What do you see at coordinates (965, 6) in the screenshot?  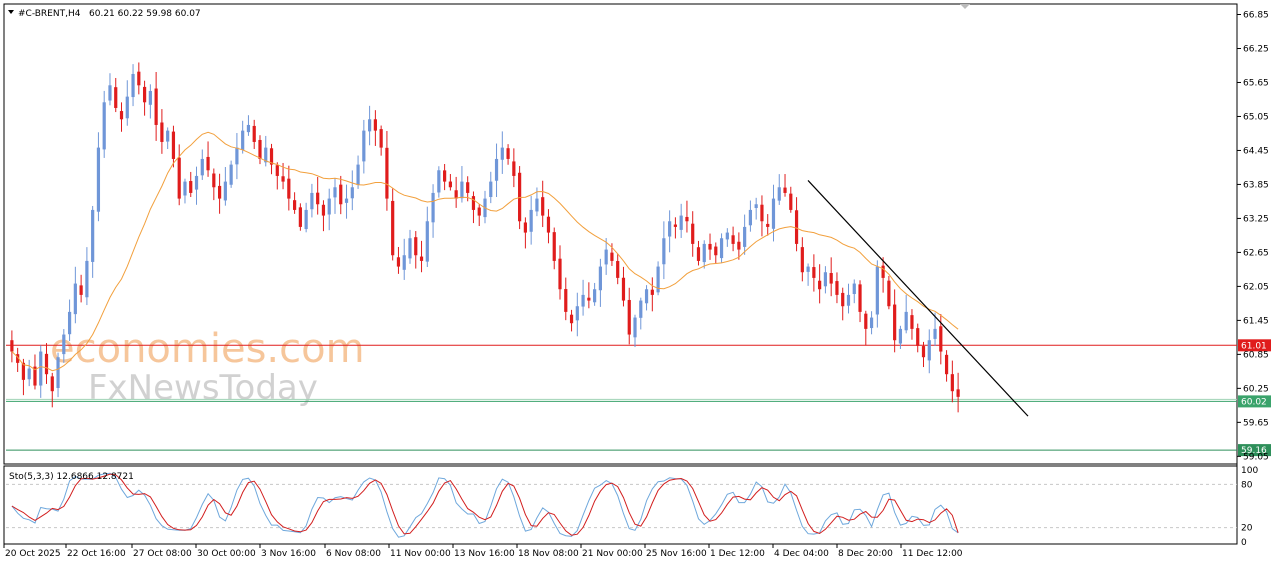 I see `scroll-marker-icon` at bounding box center [965, 6].